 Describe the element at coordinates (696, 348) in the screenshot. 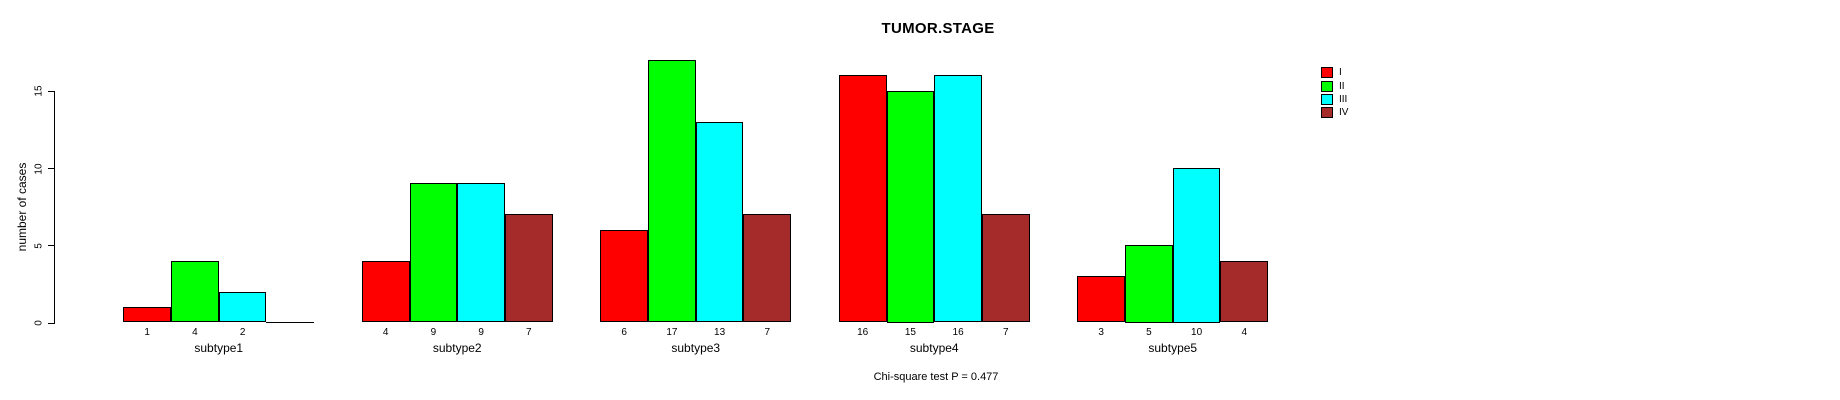

I see `group-label-subtype3: subtype3` at that location.